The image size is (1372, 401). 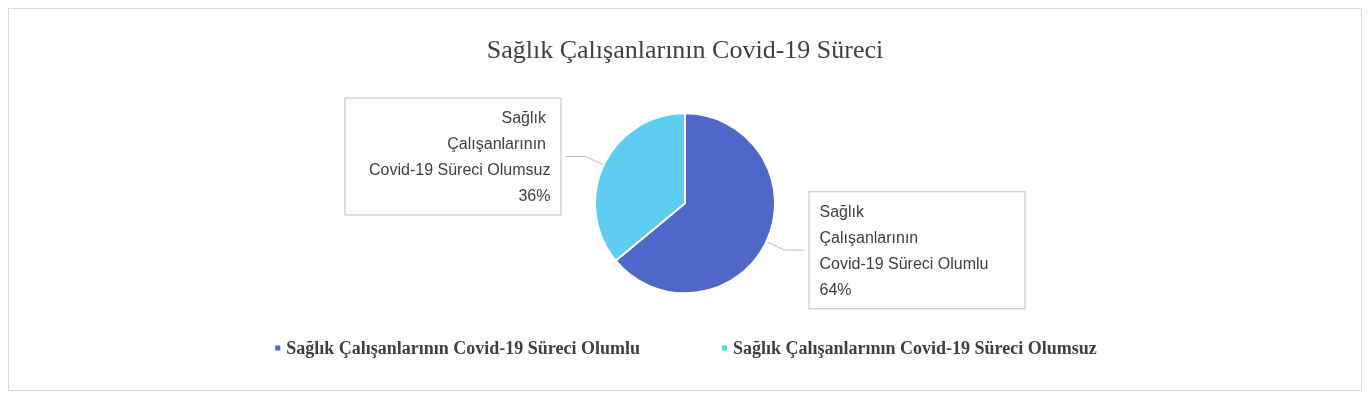 What do you see at coordinates (915, 348) in the screenshot?
I see `legend-label: Sağlık Çalışanlarının Covid-19 Süreci Olumsuz` at bounding box center [915, 348].